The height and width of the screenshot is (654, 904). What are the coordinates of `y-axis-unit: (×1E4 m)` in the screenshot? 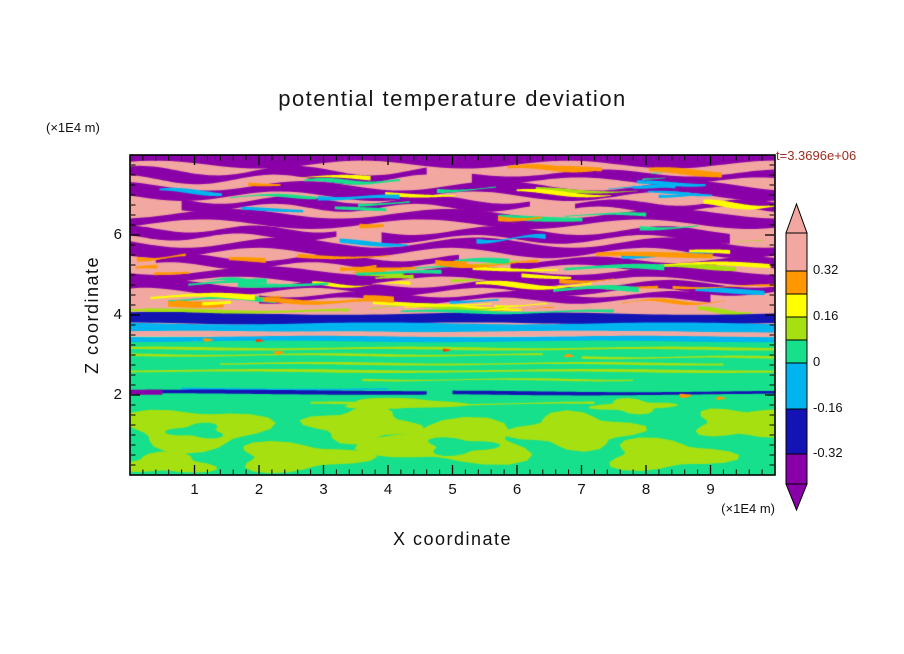 It's located at (73, 127).